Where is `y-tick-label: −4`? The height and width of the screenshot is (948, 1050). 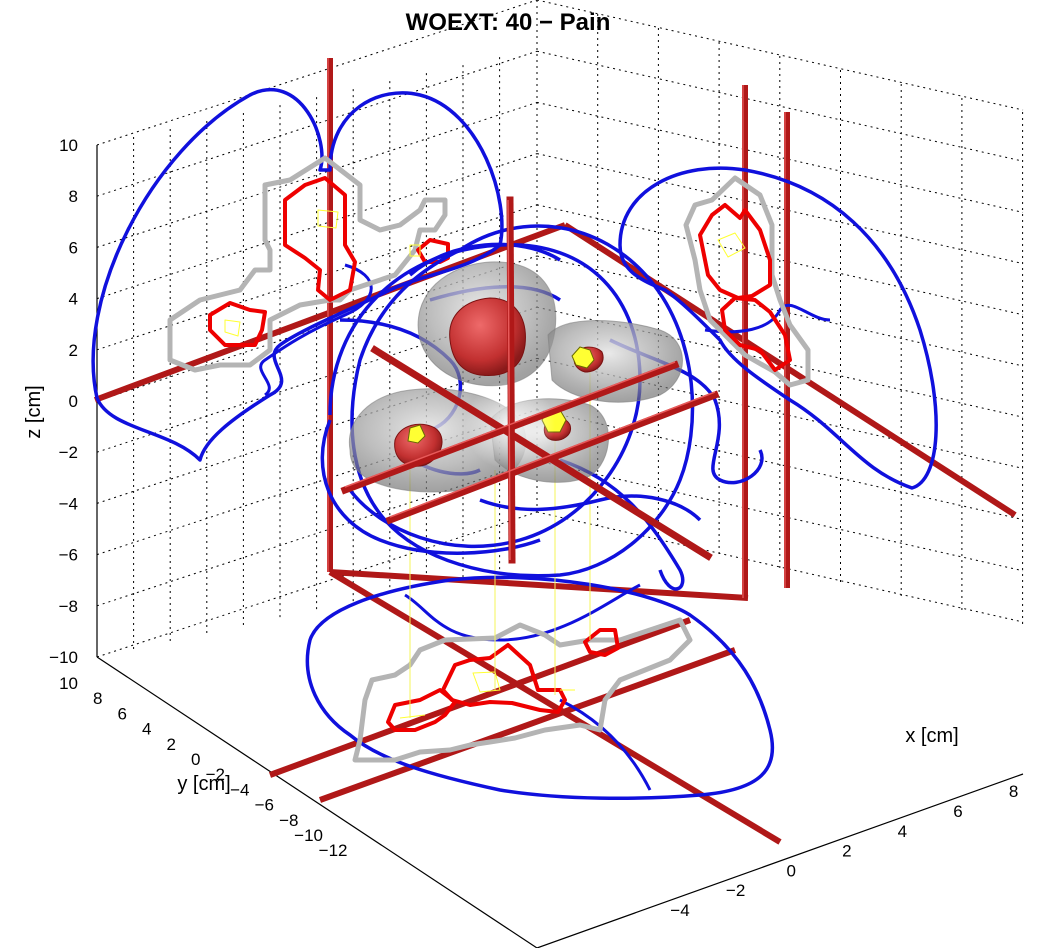
y-tick-label: −4 is located at coordinates (239, 789).